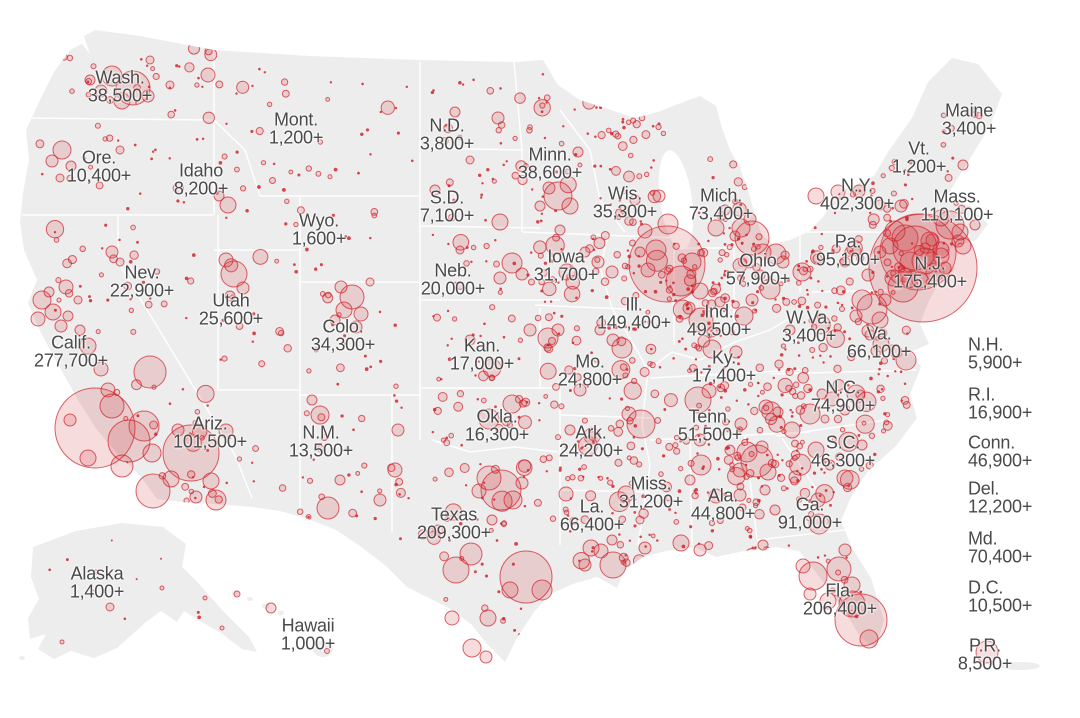  I want to click on state-label-maine: Maine 3,400+, so click(969, 120).